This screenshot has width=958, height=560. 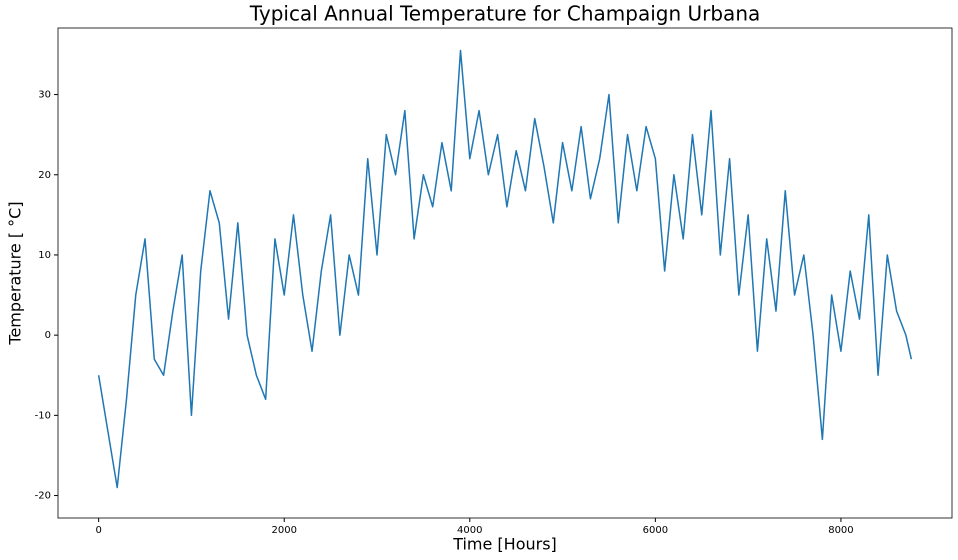 What do you see at coordinates (48, 335) in the screenshot?
I see `y-tick-label: 0` at bounding box center [48, 335].